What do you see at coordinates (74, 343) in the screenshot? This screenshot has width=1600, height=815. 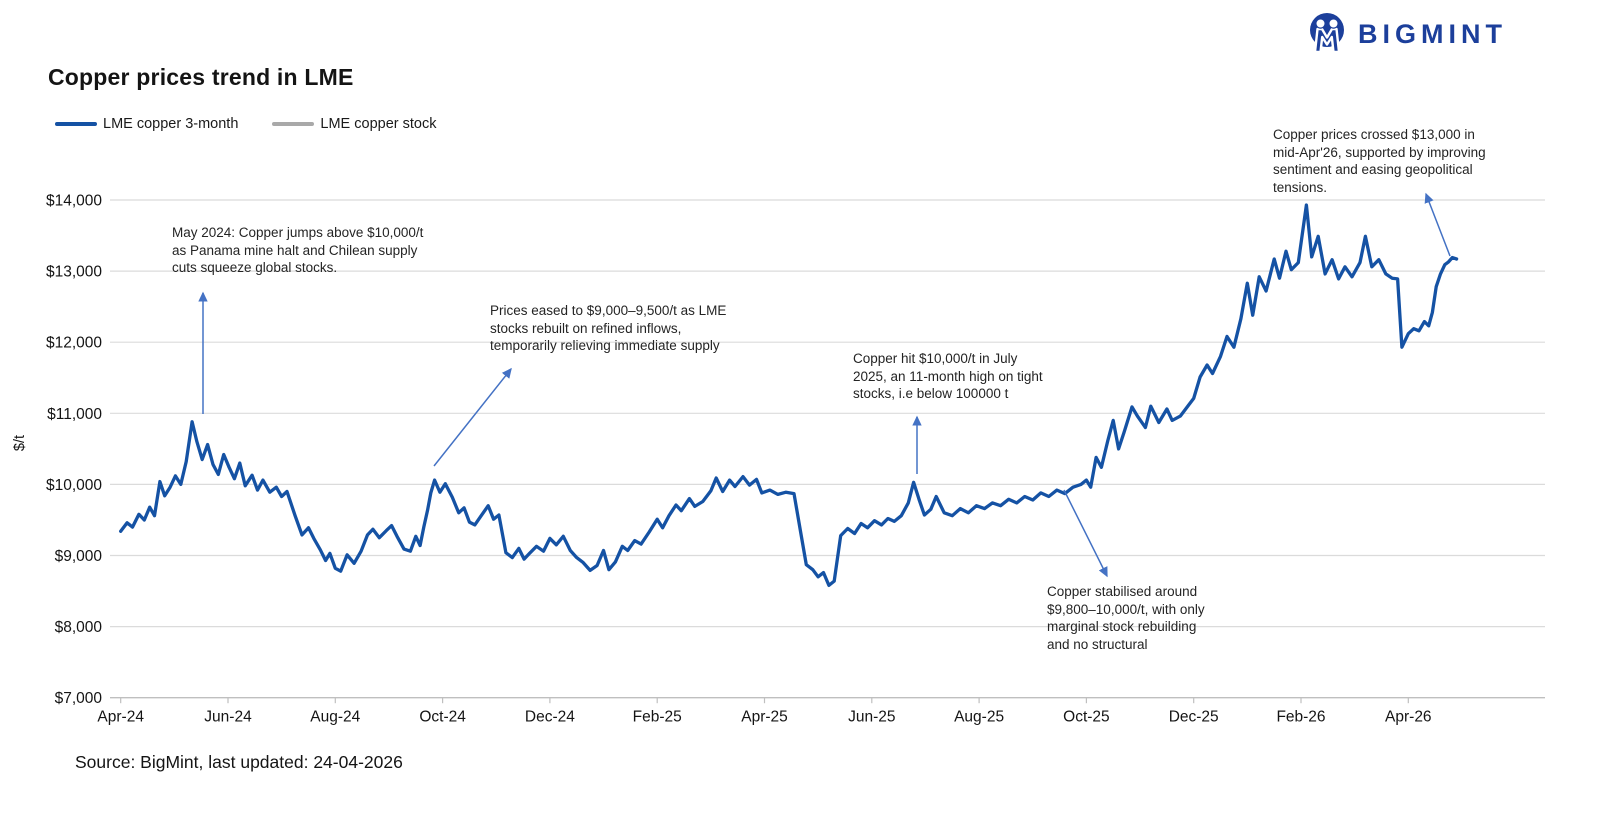 I see `y-tick-label: $12,000` at bounding box center [74, 343].